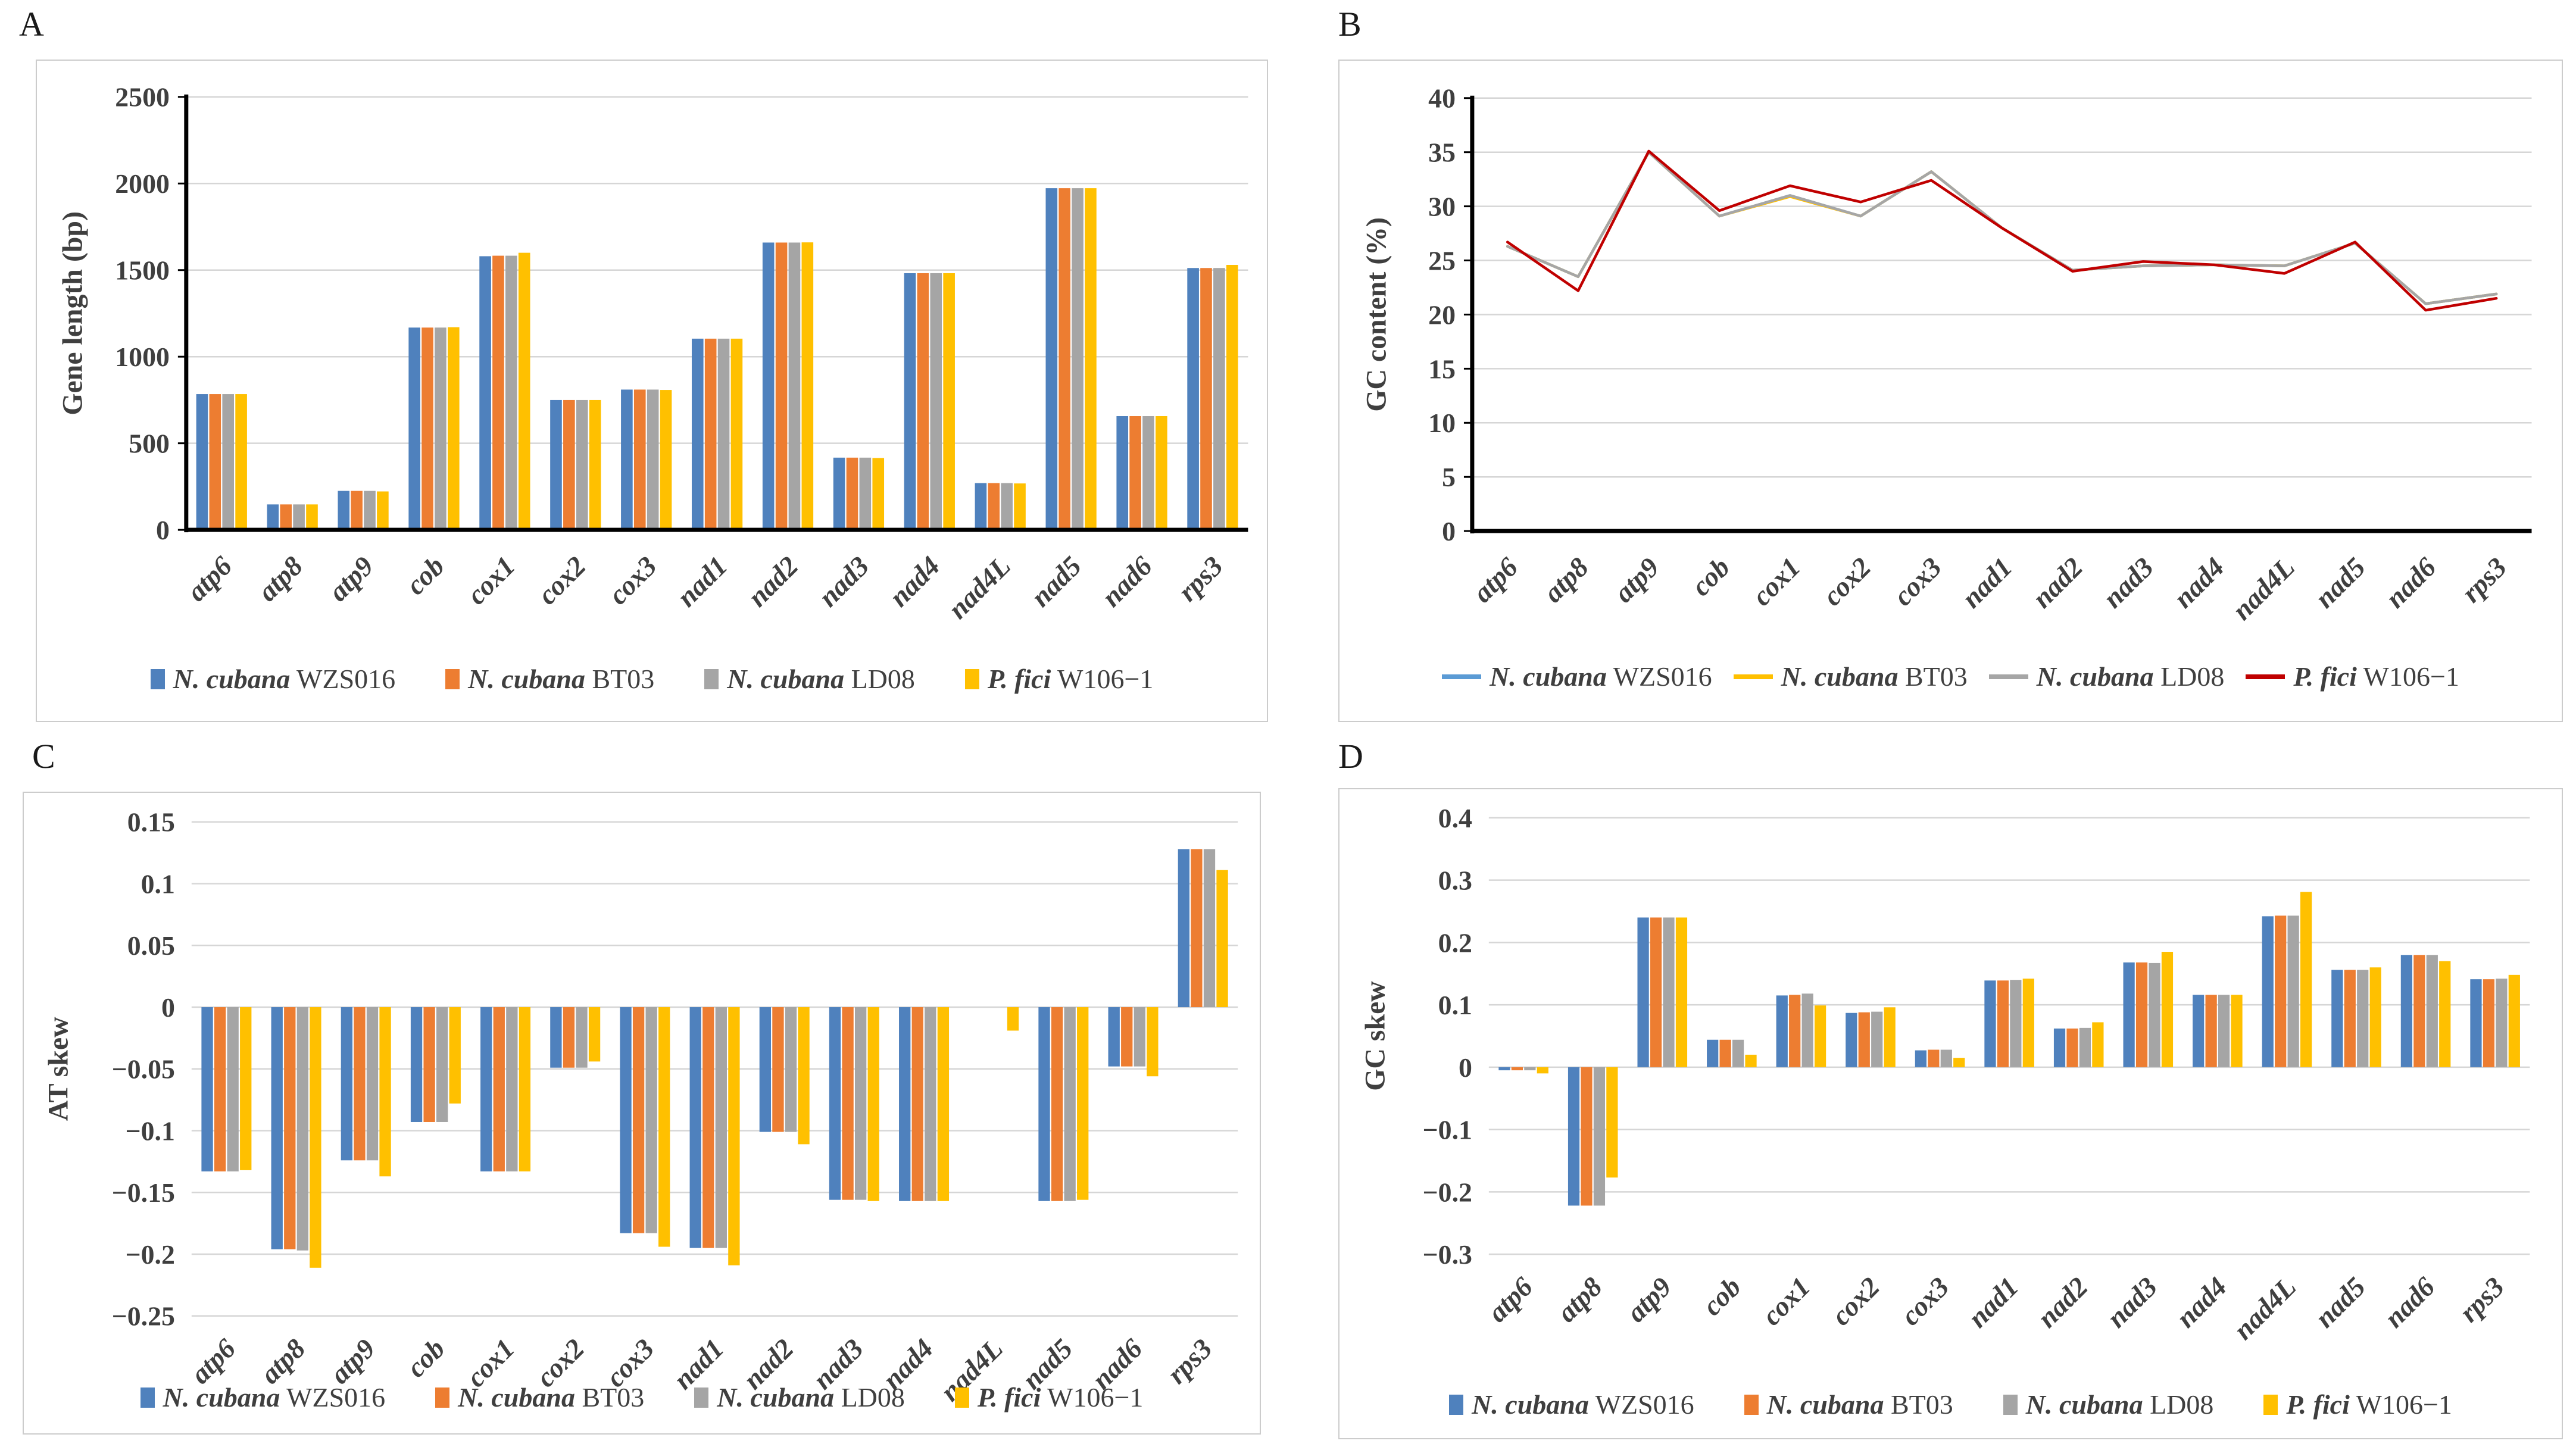 This screenshot has height=1450, width=2576. Describe the element at coordinates (1455, 942) in the screenshot. I see `y-tick-label: 0.2` at that location.